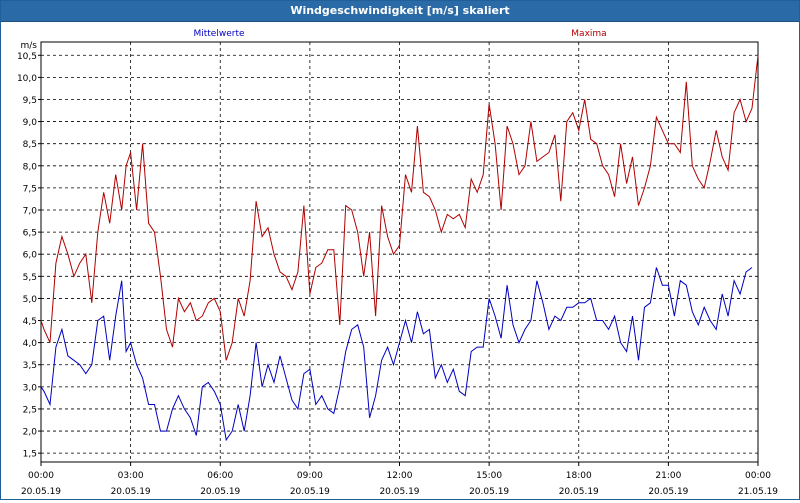  Describe the element at coordinates (30, 123) in the screenshot. I see `y-tick-label: 9,0` at that location.